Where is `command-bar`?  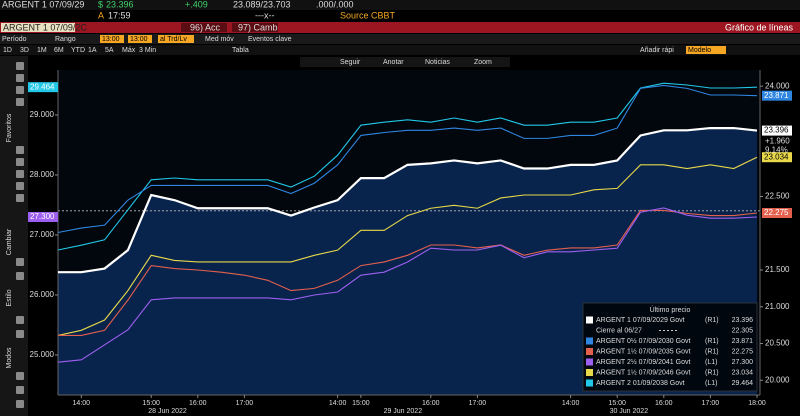 command-bar is located at coordinates (400, 27).